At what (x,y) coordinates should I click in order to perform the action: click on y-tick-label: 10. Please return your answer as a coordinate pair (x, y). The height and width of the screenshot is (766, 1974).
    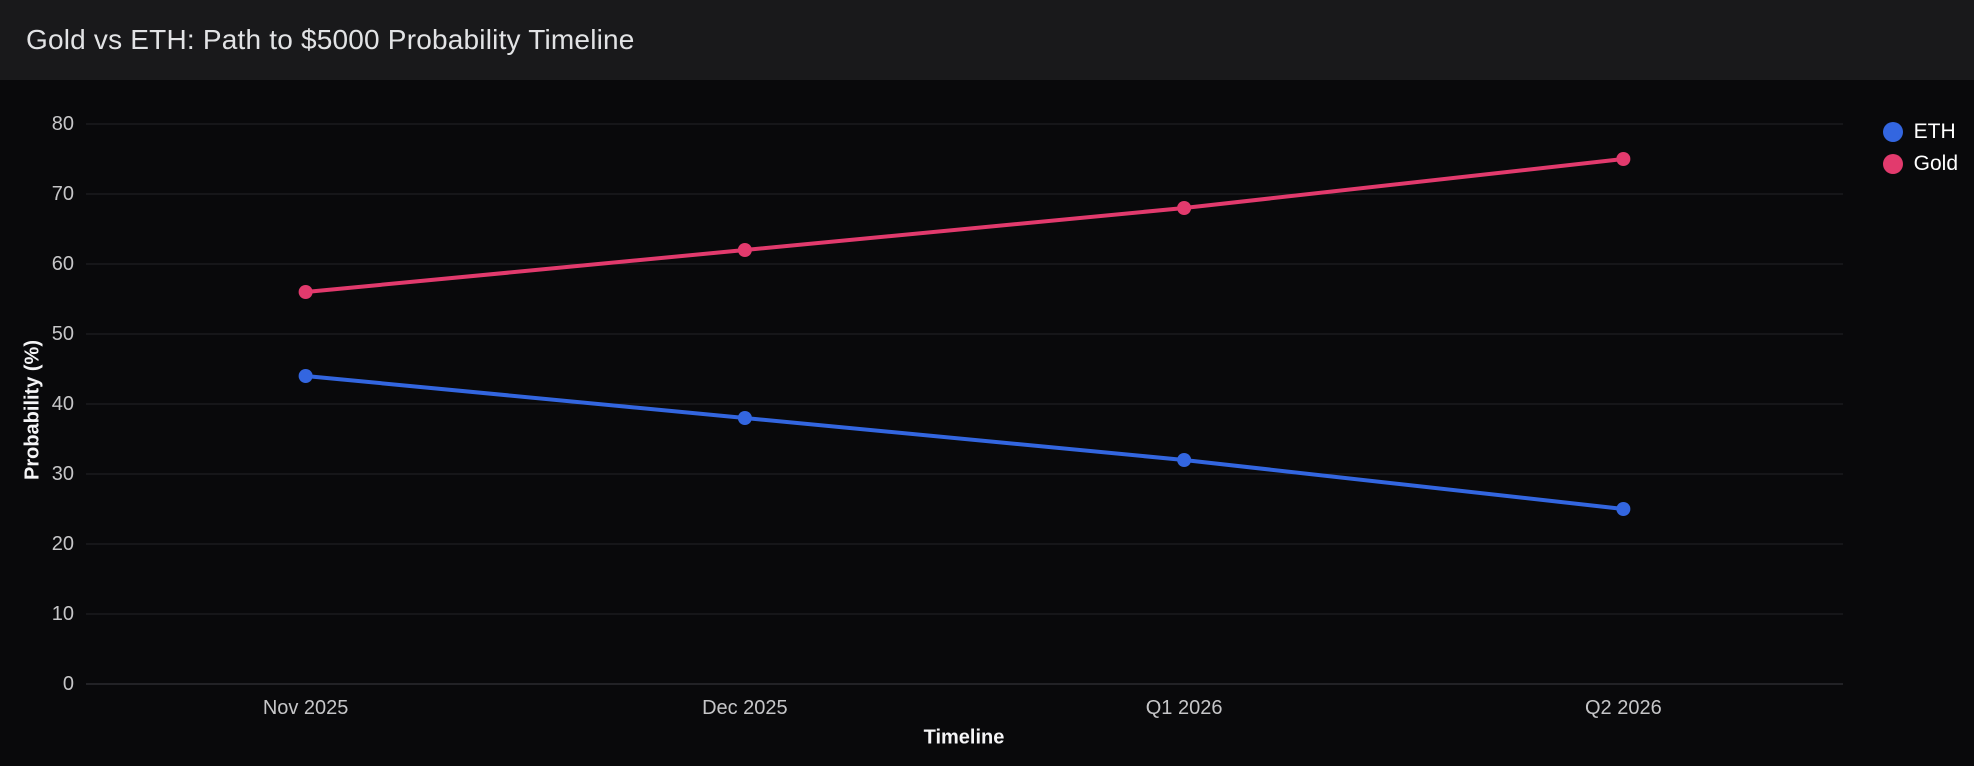
    Looking at the image, I should click on (63, 614).